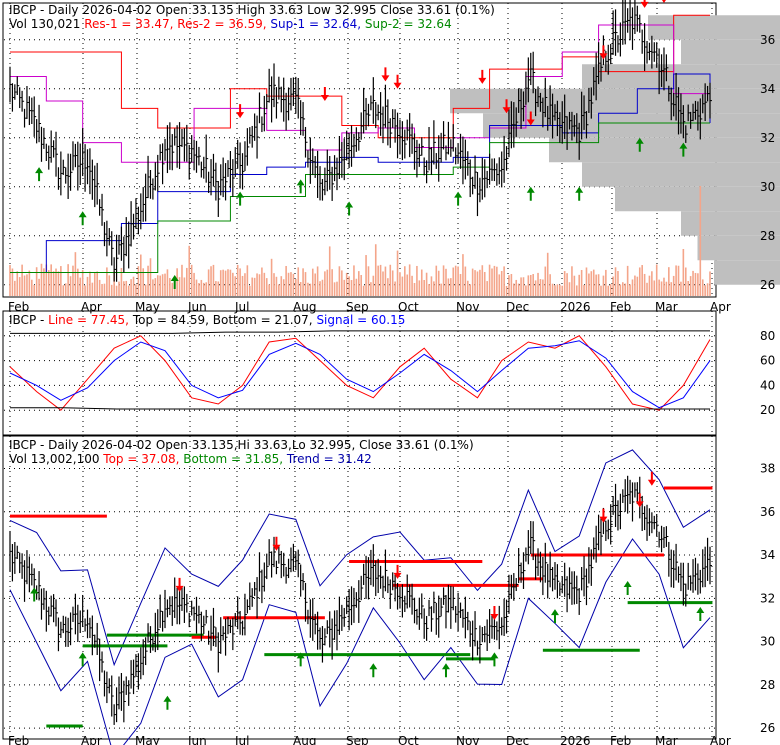 Image resolution: width=780 pixels, height=745 pixels. Describe the element at coordinates (666, 307) in the screenshot. I see `x-tick-label: Mar` at that location.